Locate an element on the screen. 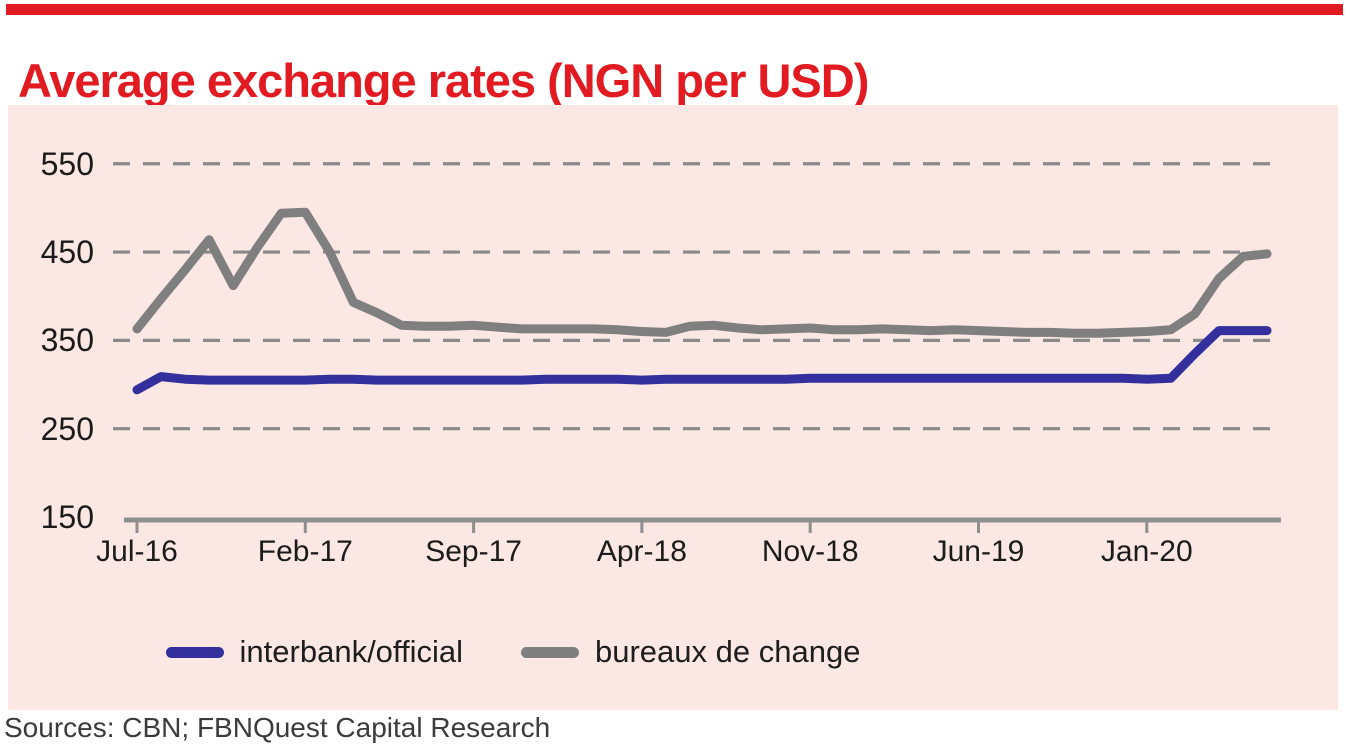  y-tick-label: 350 is located at coordinates (67, 340).